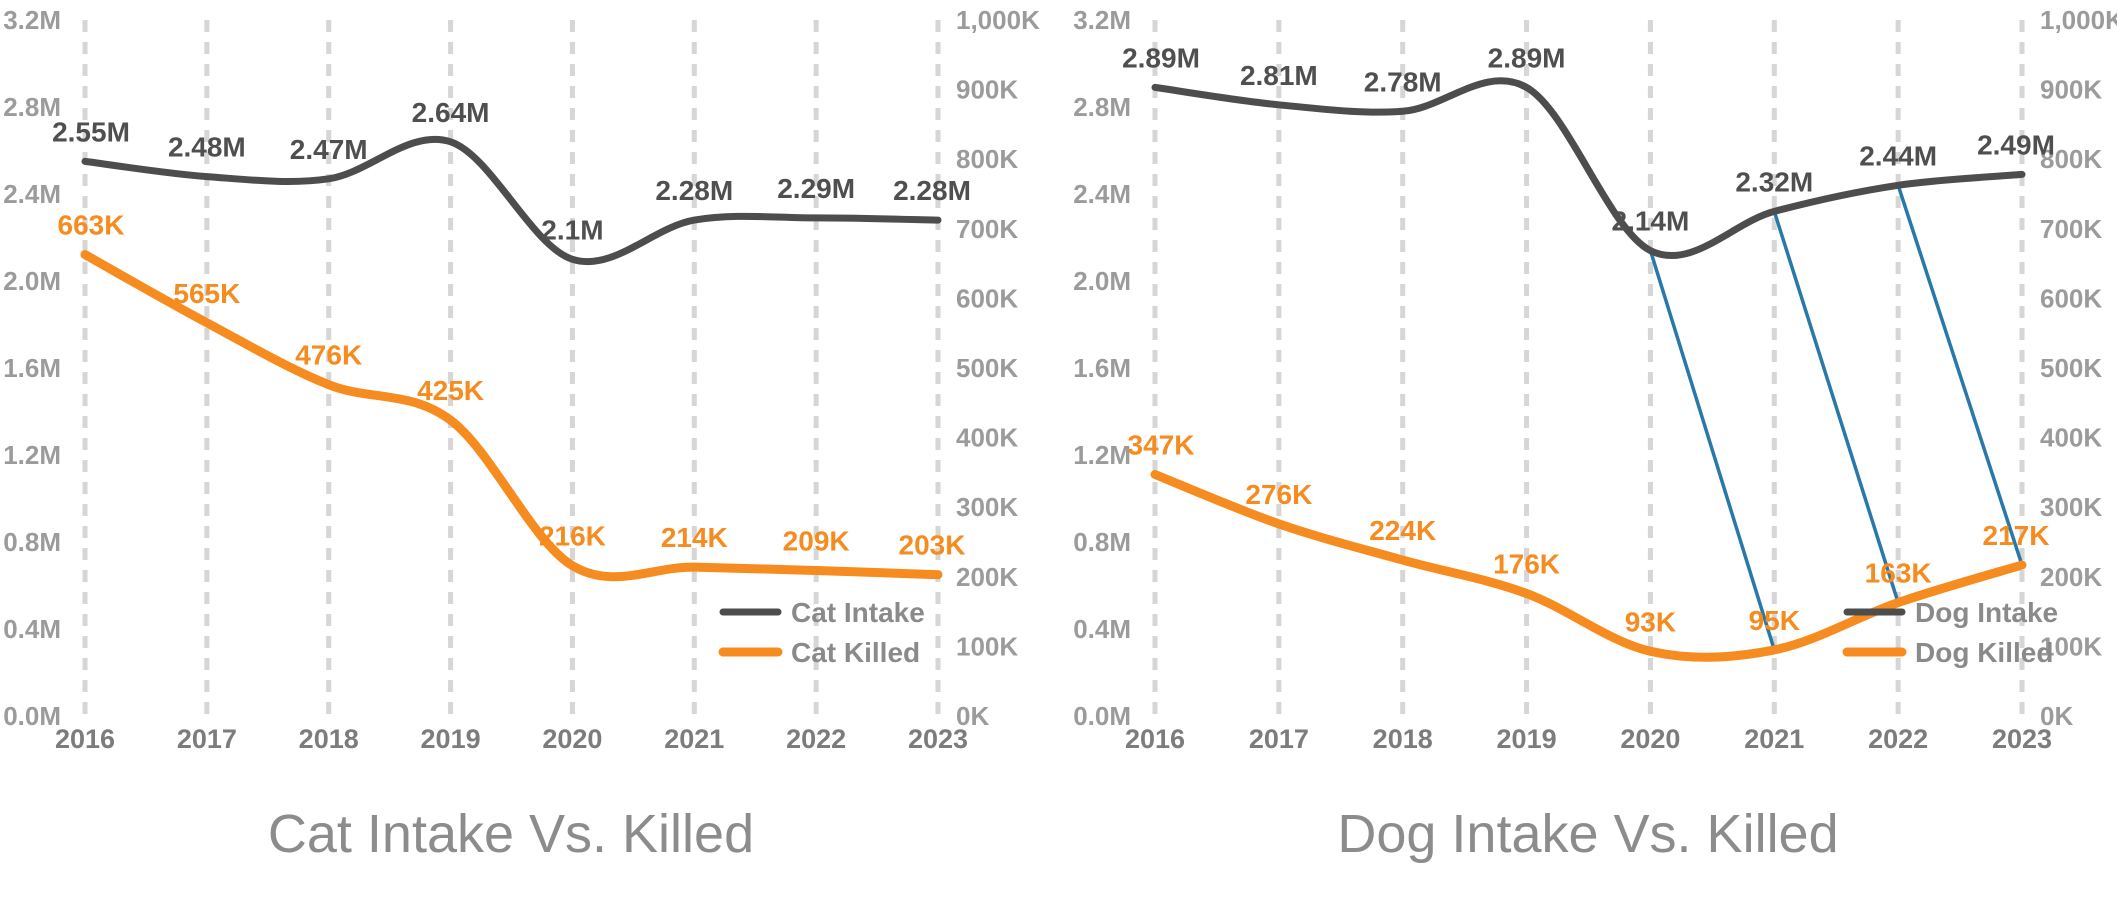 The height and width of the screenshot is (898, 2117). What do you see at coordinates (1650, 621) in the screenshot?
I see `dog-killed-data-label: 93K` at bounding box center [1650, 621].